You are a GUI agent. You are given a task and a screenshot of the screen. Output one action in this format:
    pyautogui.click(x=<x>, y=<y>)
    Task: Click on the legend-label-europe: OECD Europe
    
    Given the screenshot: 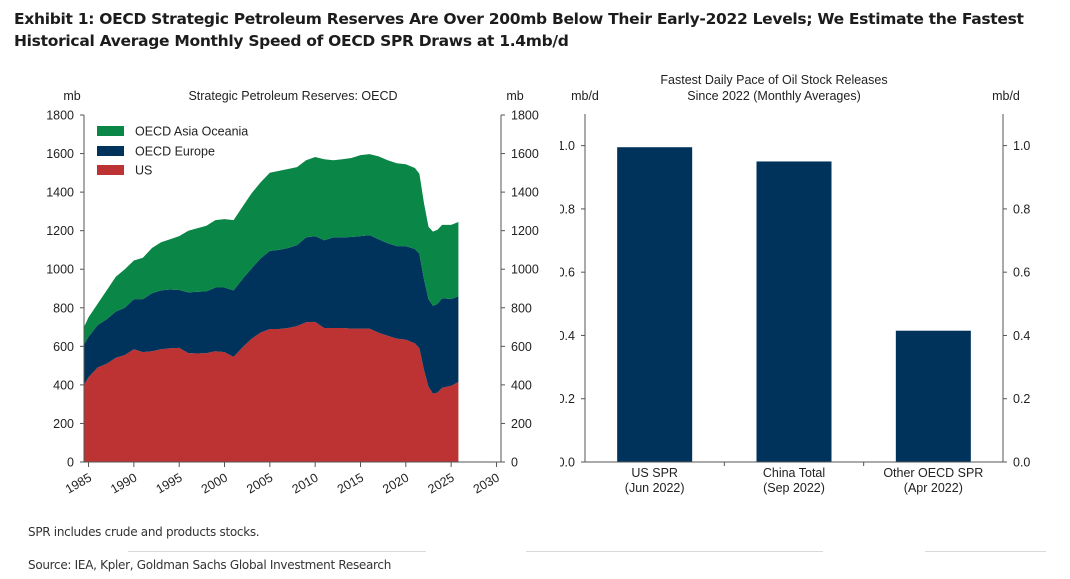 What is the action you would take?
    pyautogui.click(x=175, y=152)
    